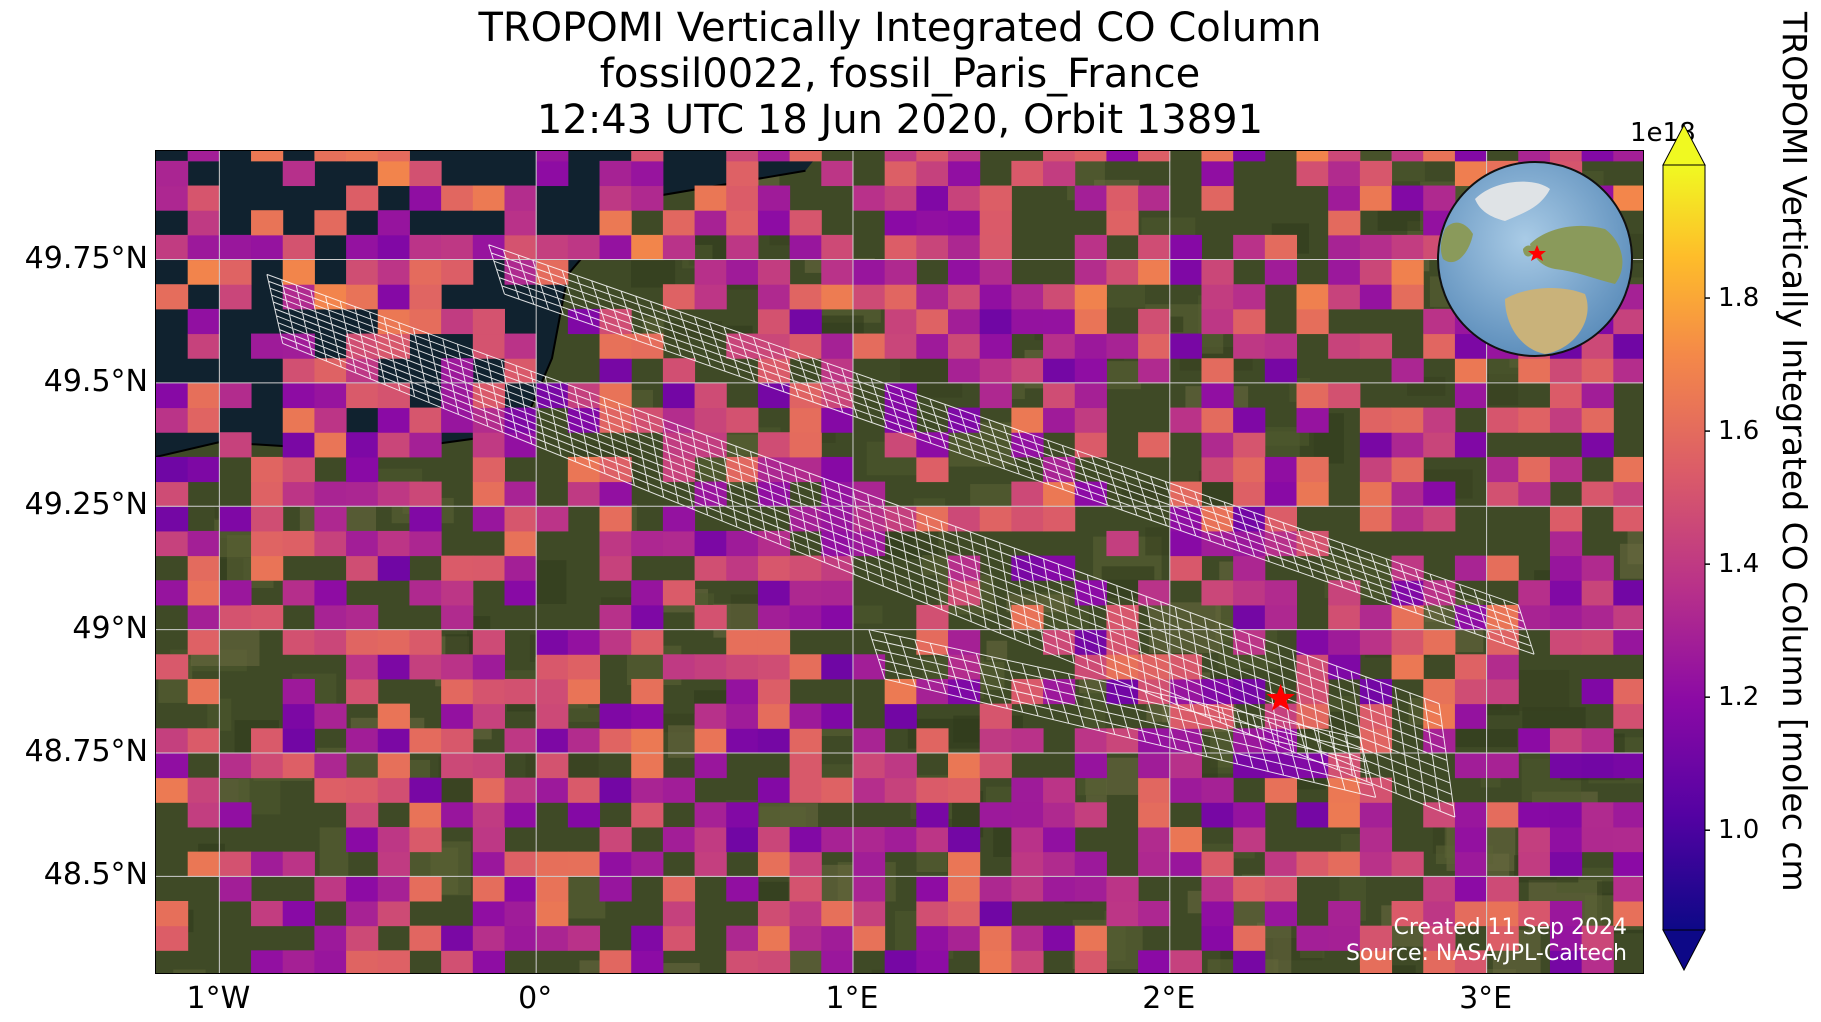  I want to click on land-texture-patch, so click(997, 650).